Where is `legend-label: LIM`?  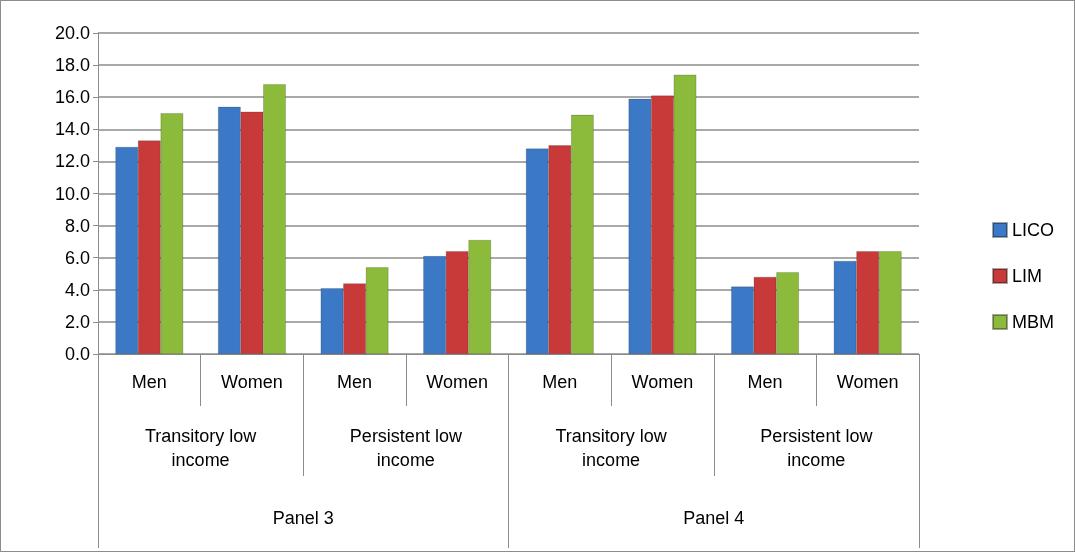
legend-label: LIM is located at coordinates (1026, 276).